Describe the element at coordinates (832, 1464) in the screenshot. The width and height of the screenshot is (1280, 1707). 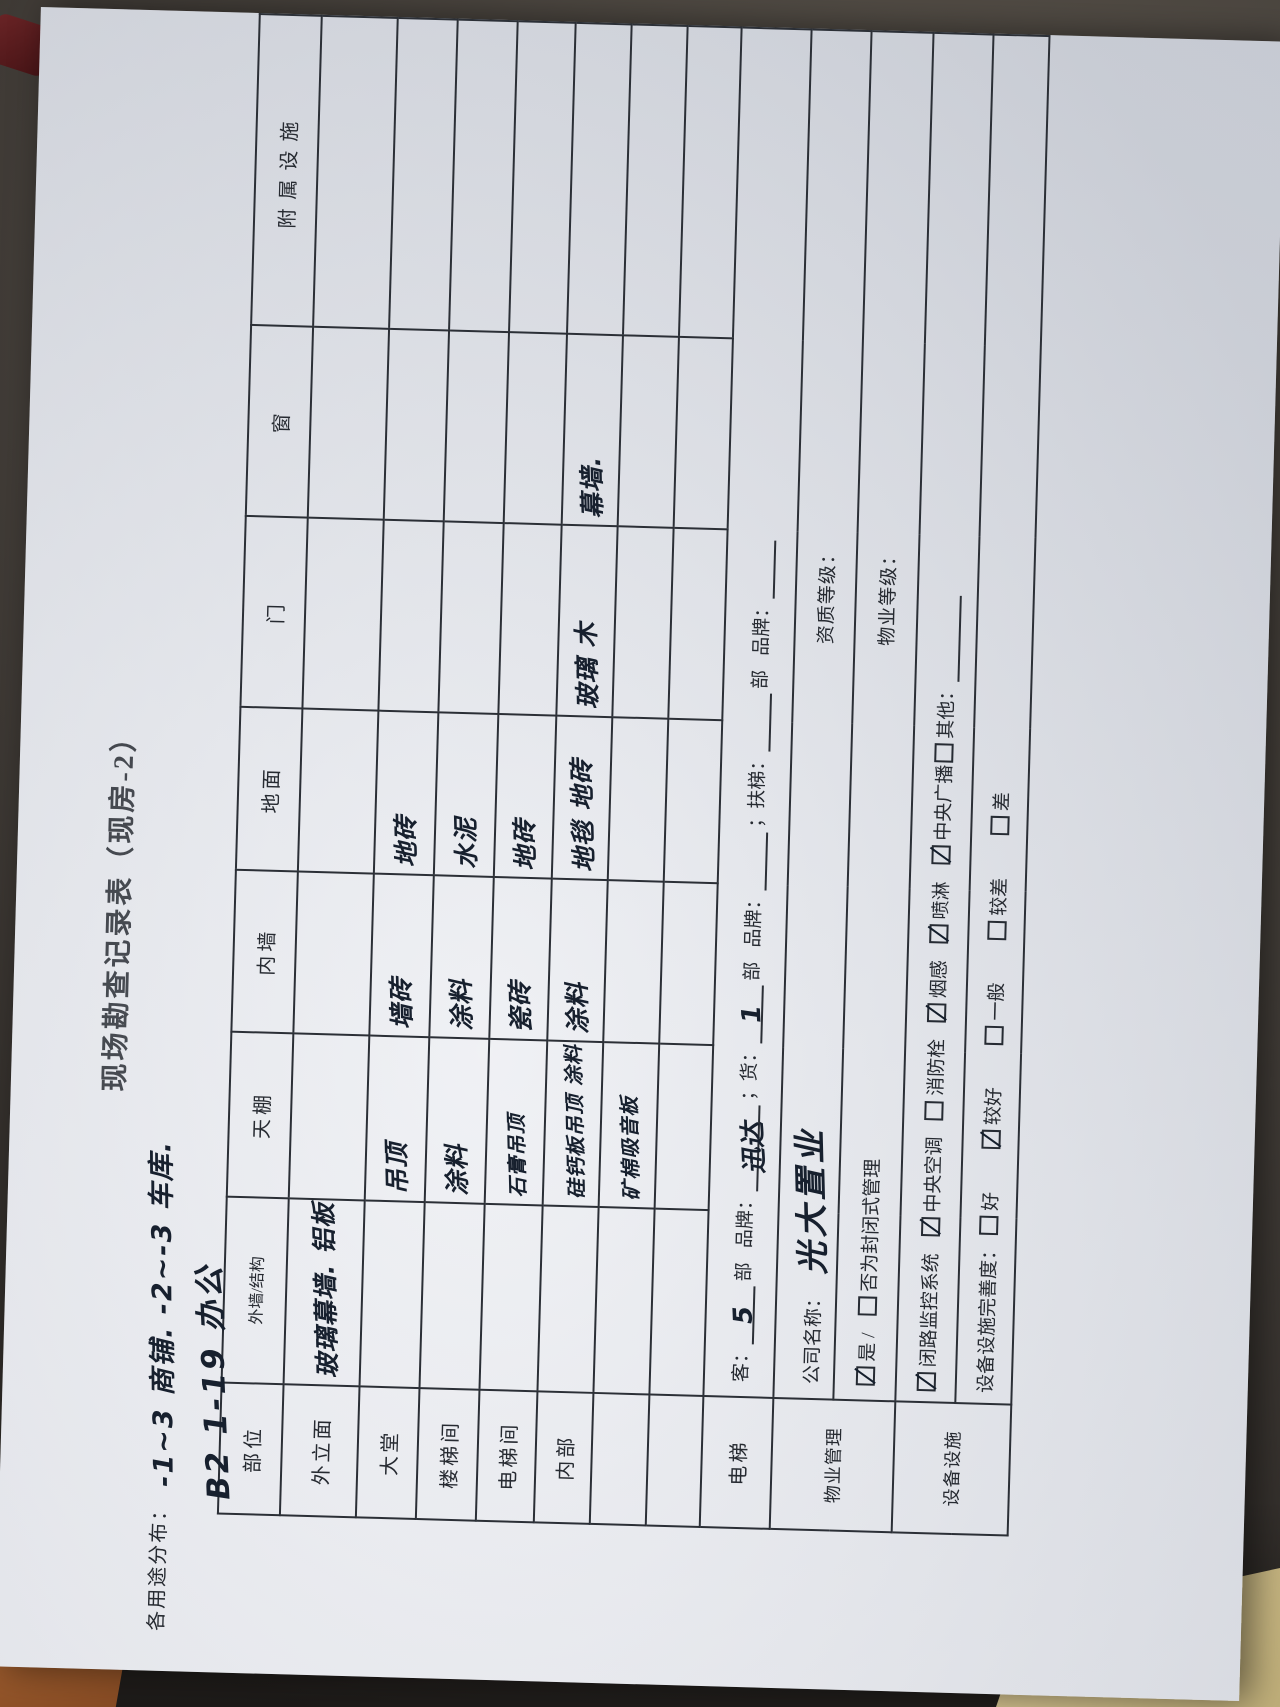
I see `row-label-property: 物业管理` at that location.